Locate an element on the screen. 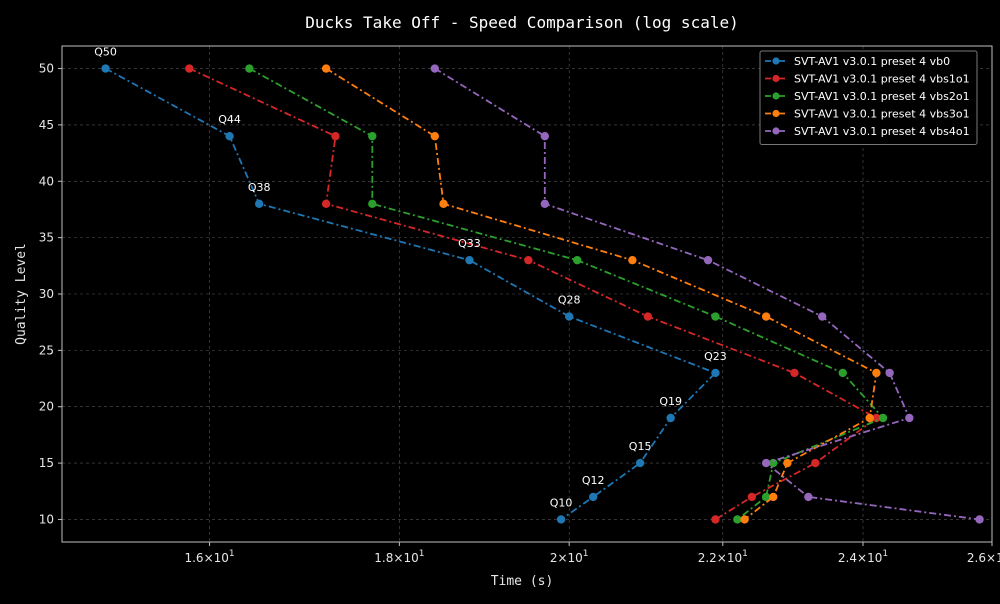 This screenshot has width=1000, height=604. legend-item-label: SVT-AV1 v3.0.1 preset 4 vbs1o1 is located at coordinates (882, 79).